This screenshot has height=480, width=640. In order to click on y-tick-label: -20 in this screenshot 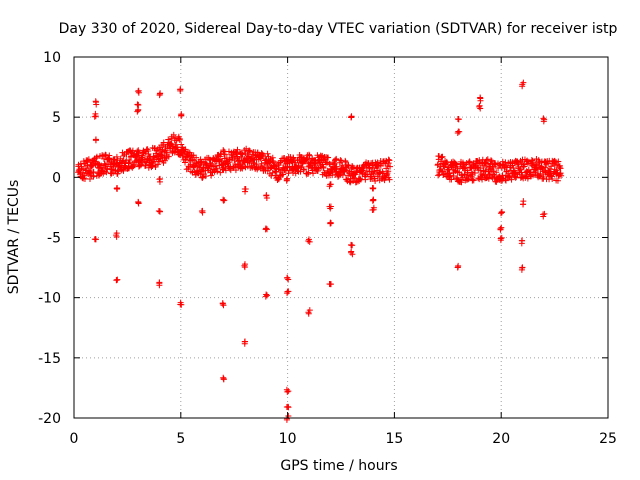, I will do `click(49, 419)`.